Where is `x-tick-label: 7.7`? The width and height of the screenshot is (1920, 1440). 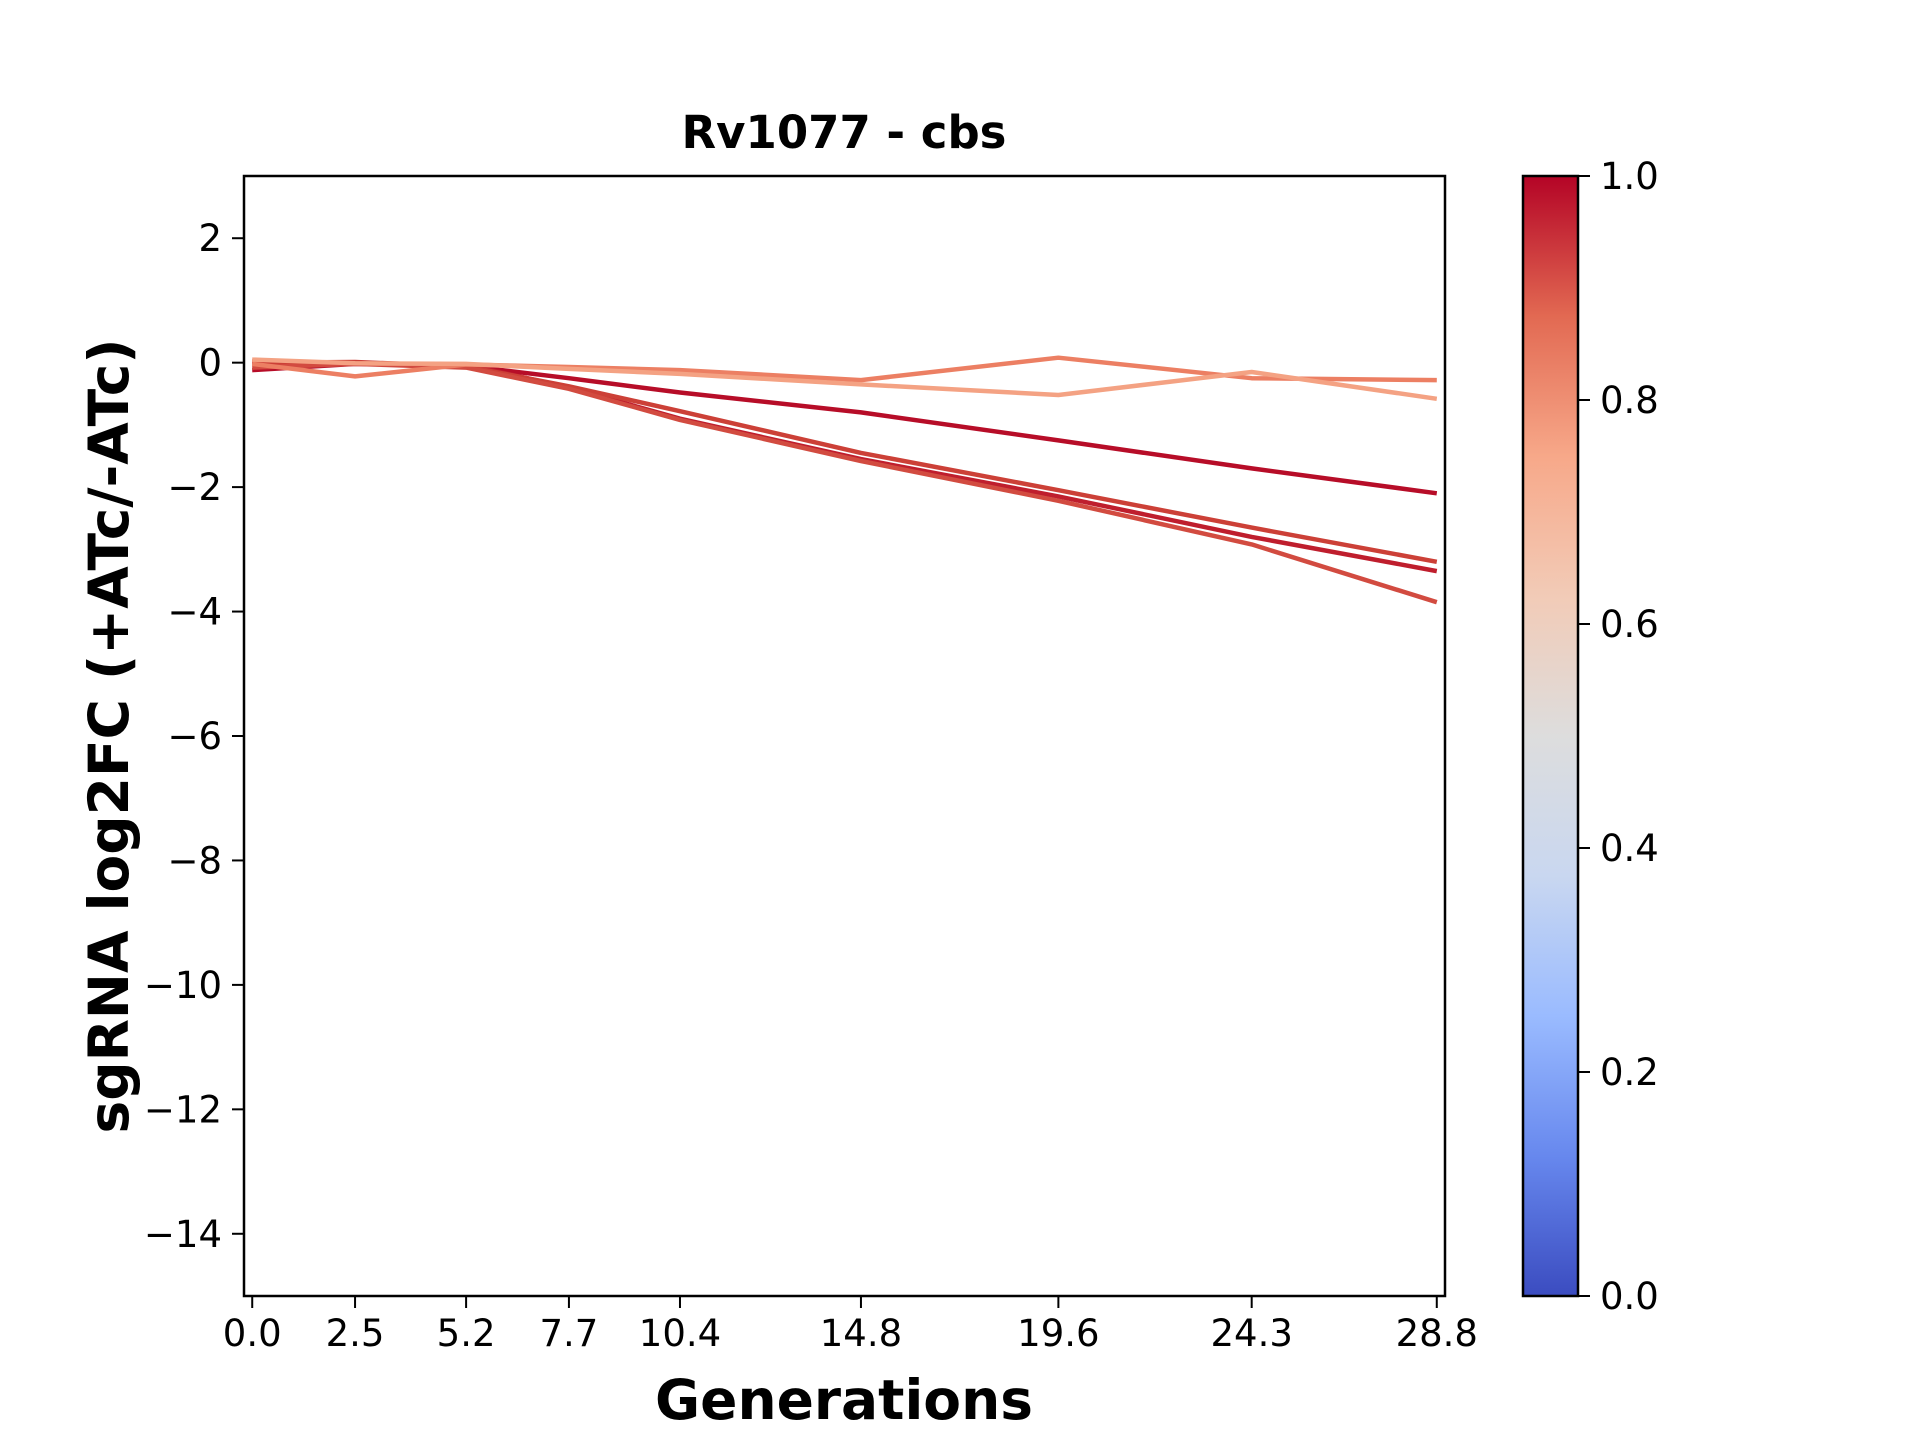
x-tick-label: 7.7 is located at coordinates (569, 1333).